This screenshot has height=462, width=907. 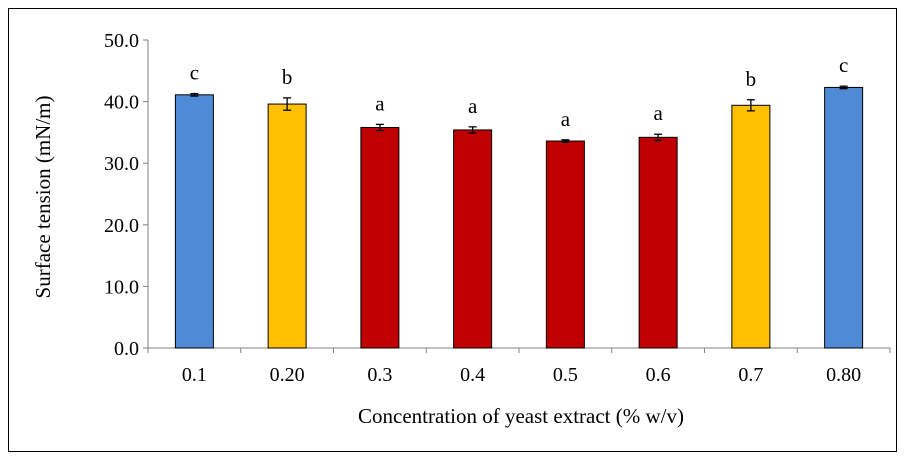 What do you see at coordinates (121, 41) in the screenshot?
I see `y-tick-label: 50.0` at bounding box center [121, 41].